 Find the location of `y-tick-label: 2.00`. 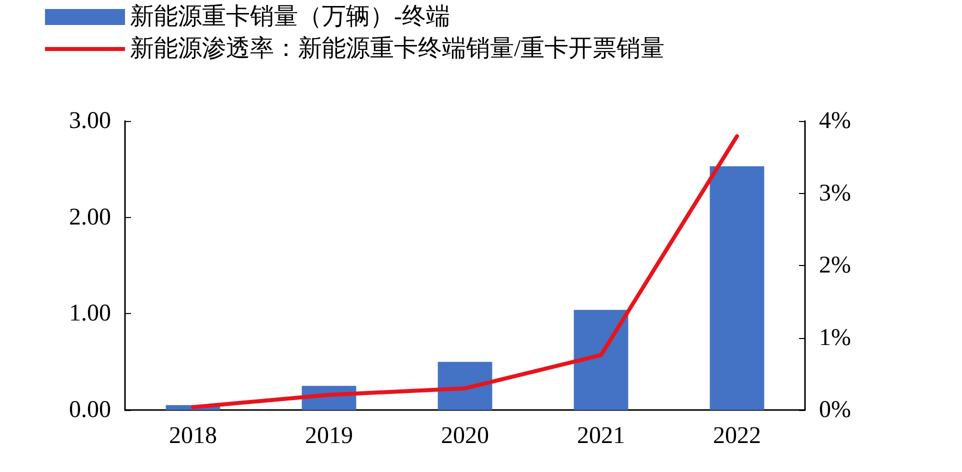

y-tick-label: 2.00 is located at coordinates (90, 217).